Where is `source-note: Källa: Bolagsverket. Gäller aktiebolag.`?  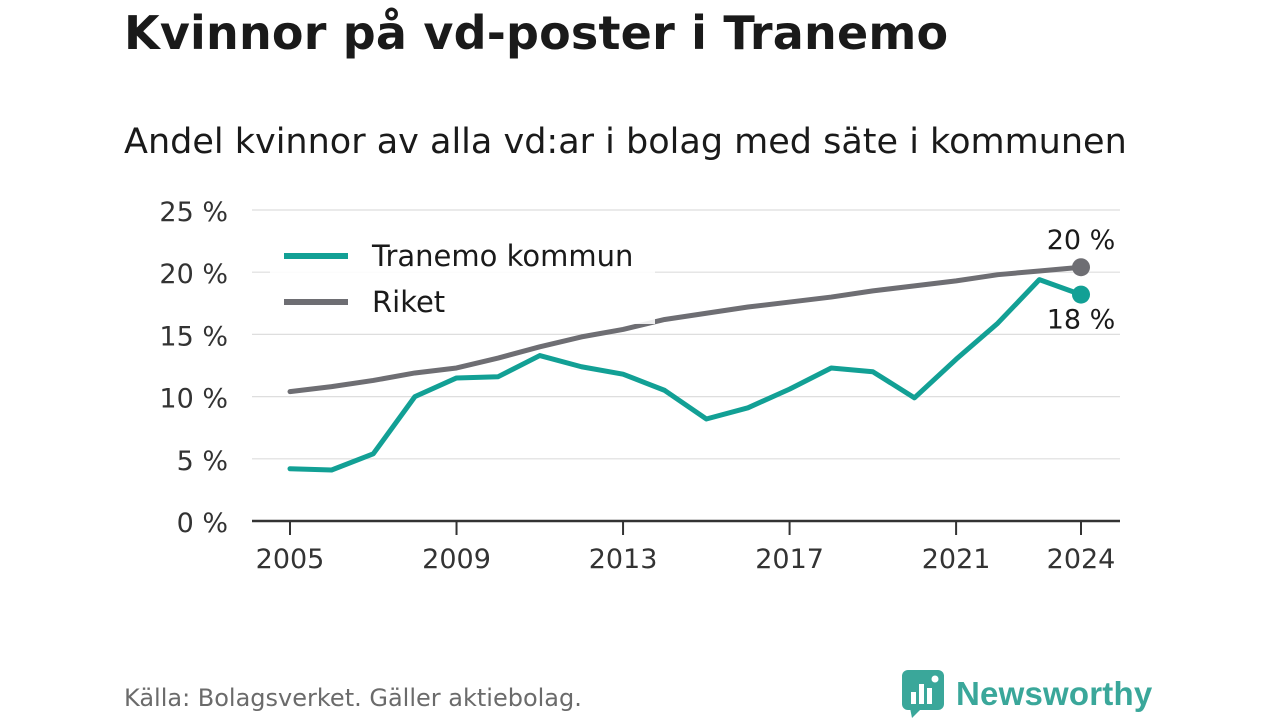 source-note: Källa: Bolagsverket. Gäller aktiebolag. is located at coordinates (353, 698).